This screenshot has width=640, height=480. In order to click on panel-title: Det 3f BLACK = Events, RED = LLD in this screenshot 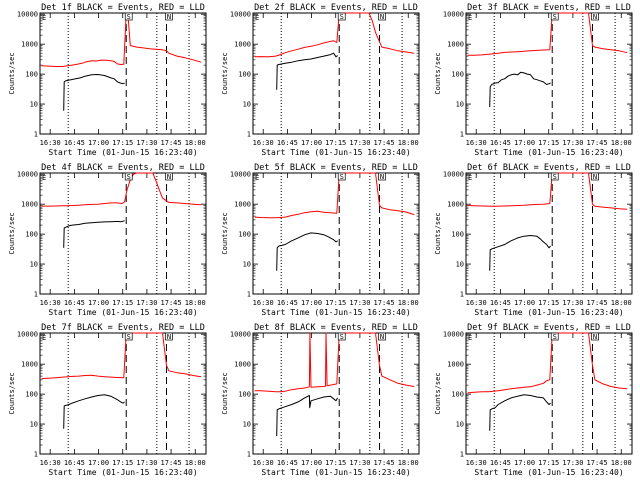, I will do `click(549, 8)`.